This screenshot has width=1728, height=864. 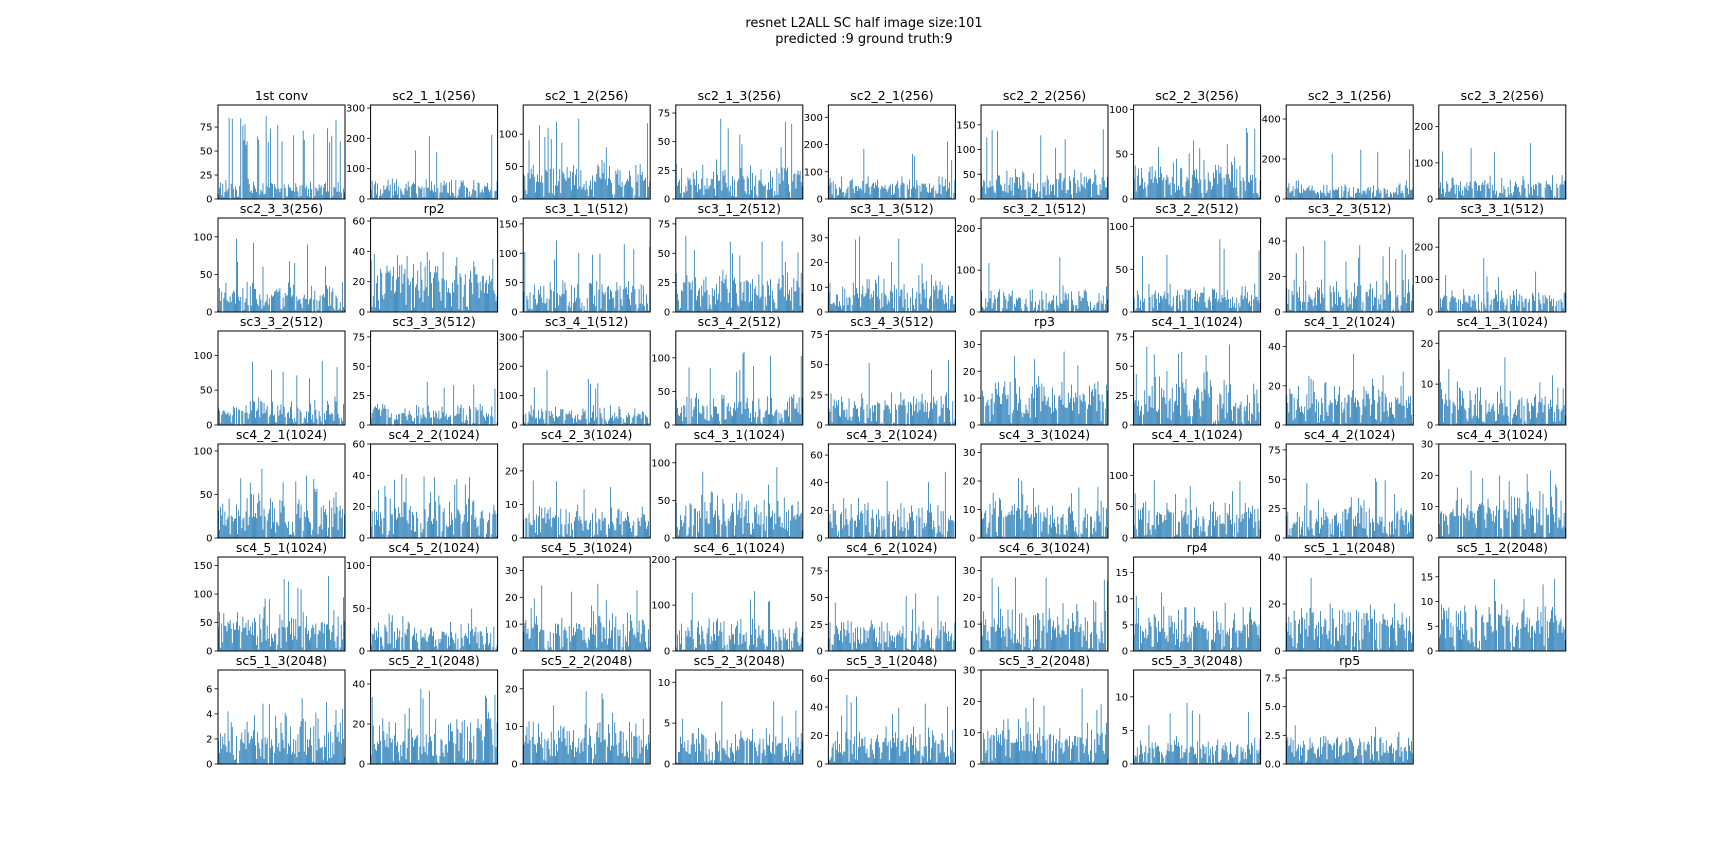 I want to click on y-tick-label: 75, so click(x=816, y=335).